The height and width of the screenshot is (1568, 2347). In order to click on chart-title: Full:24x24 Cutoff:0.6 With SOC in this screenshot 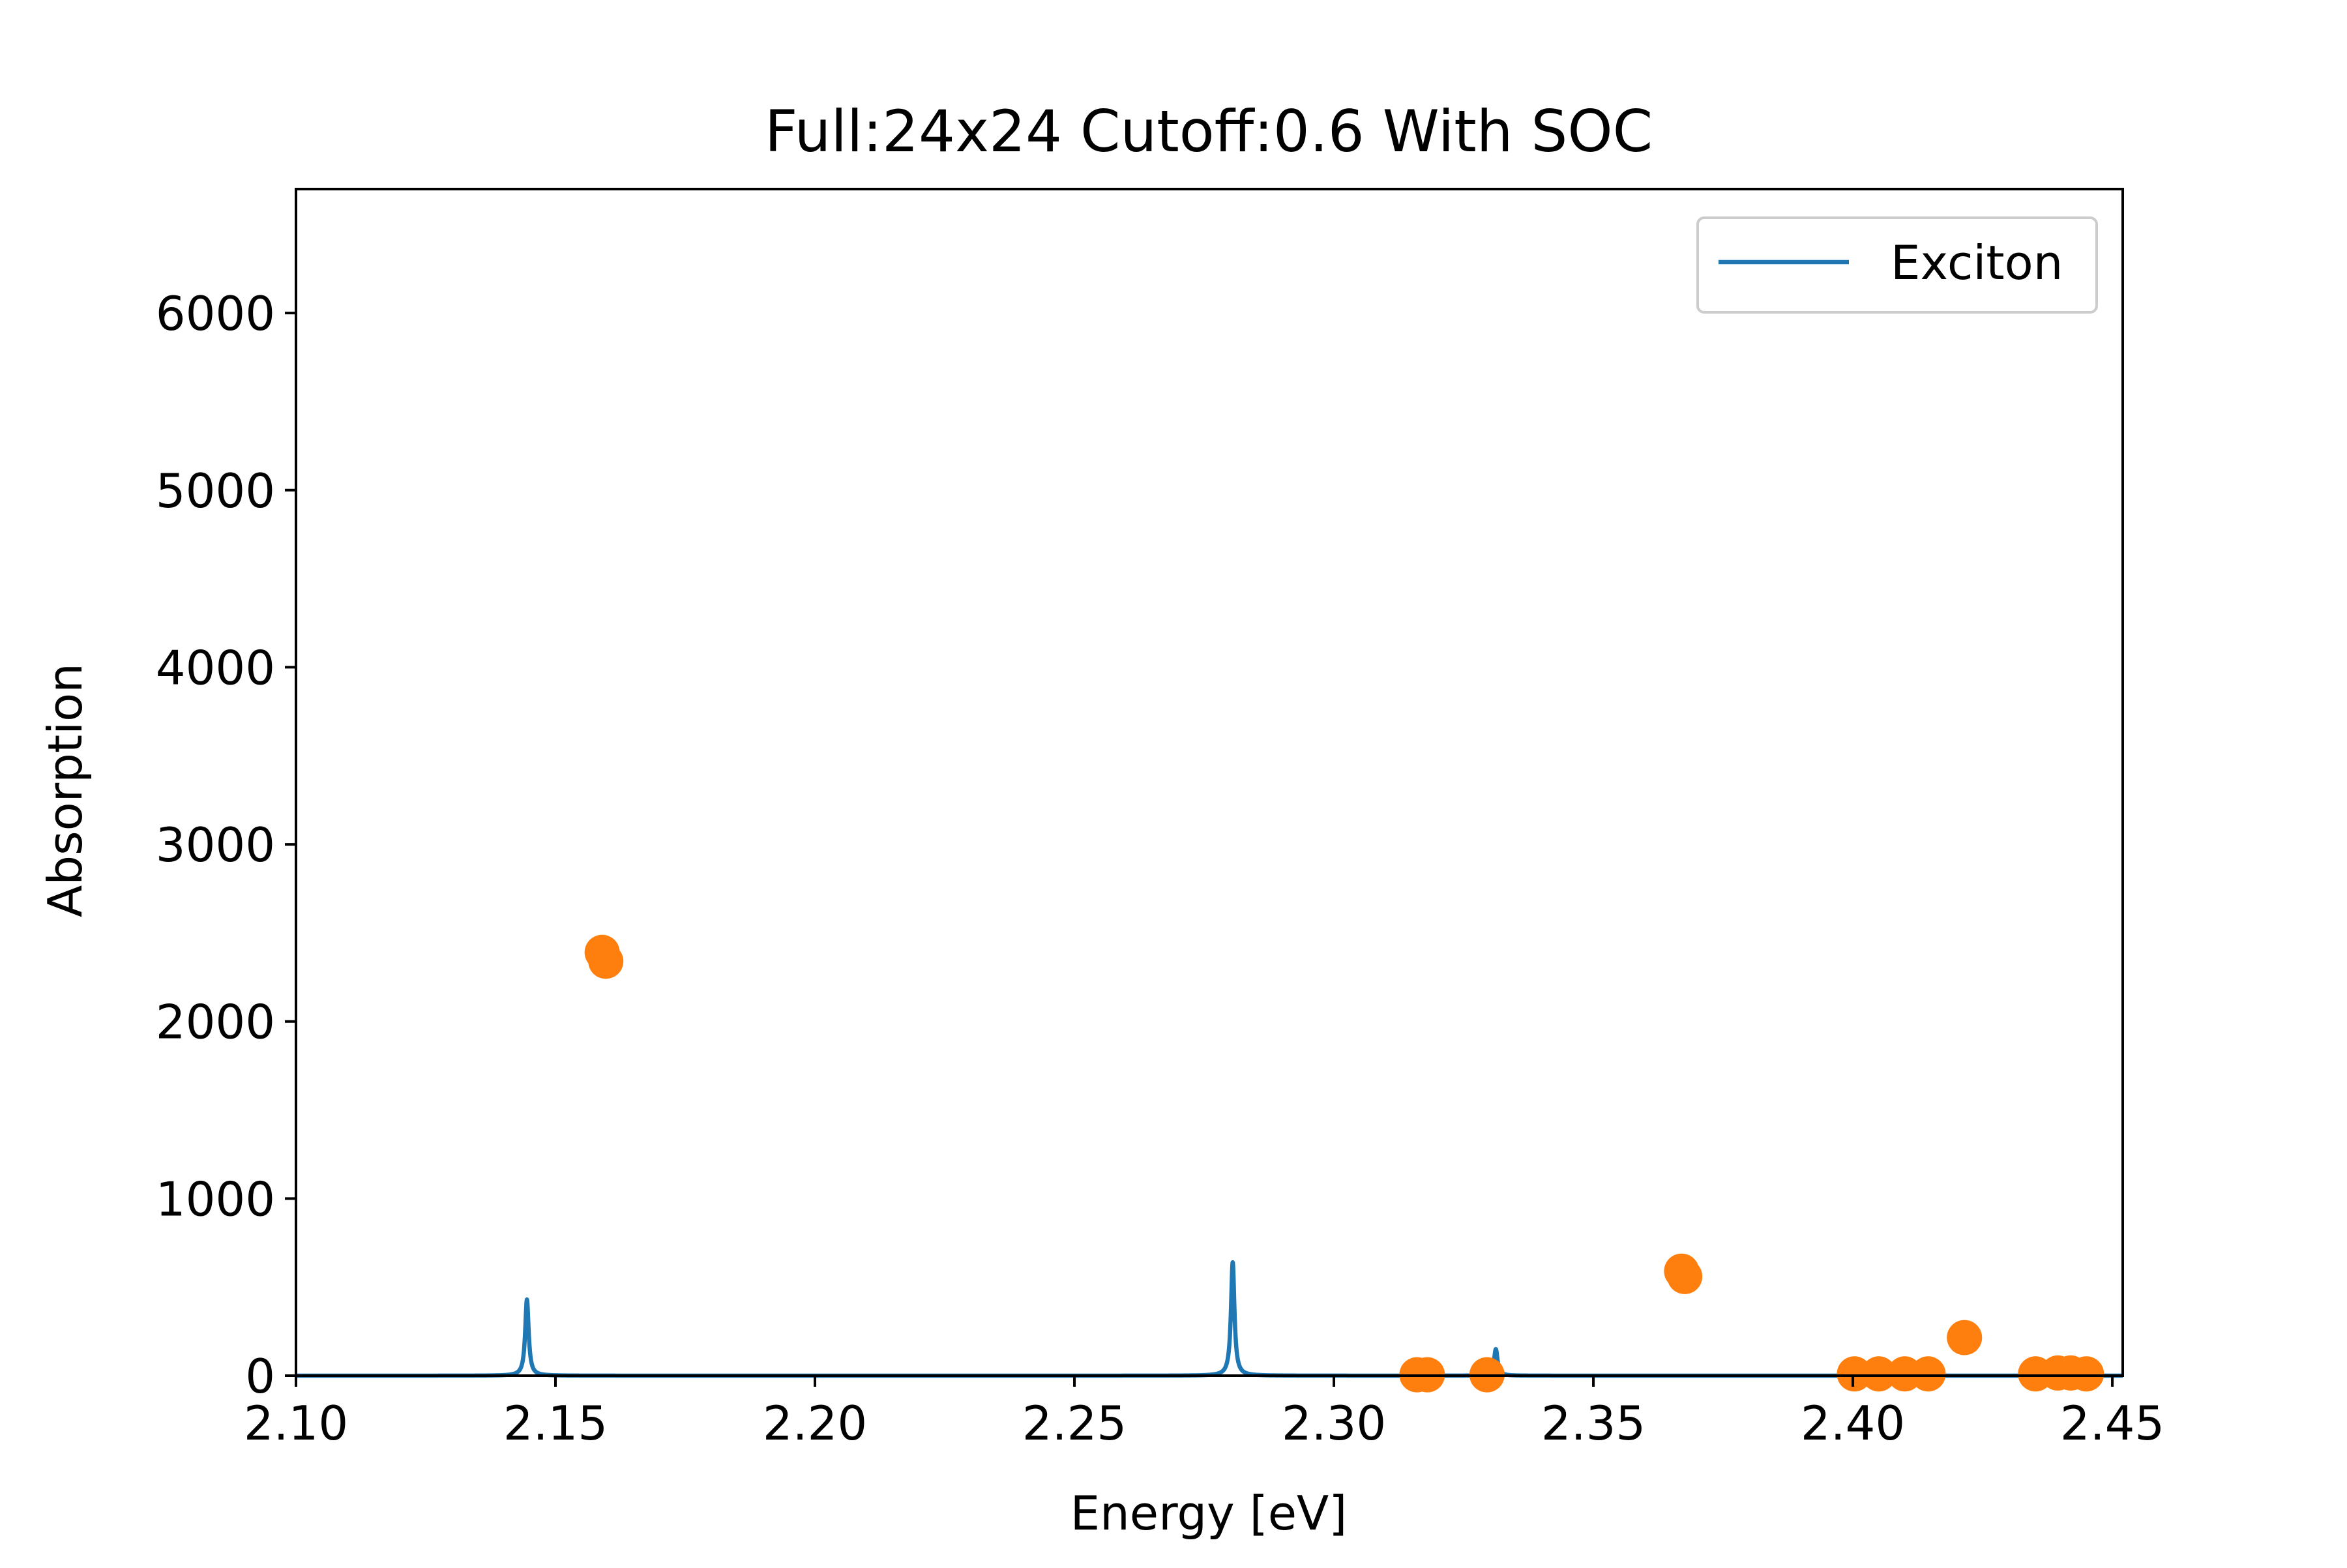, I will do `click(1209, 132)`.